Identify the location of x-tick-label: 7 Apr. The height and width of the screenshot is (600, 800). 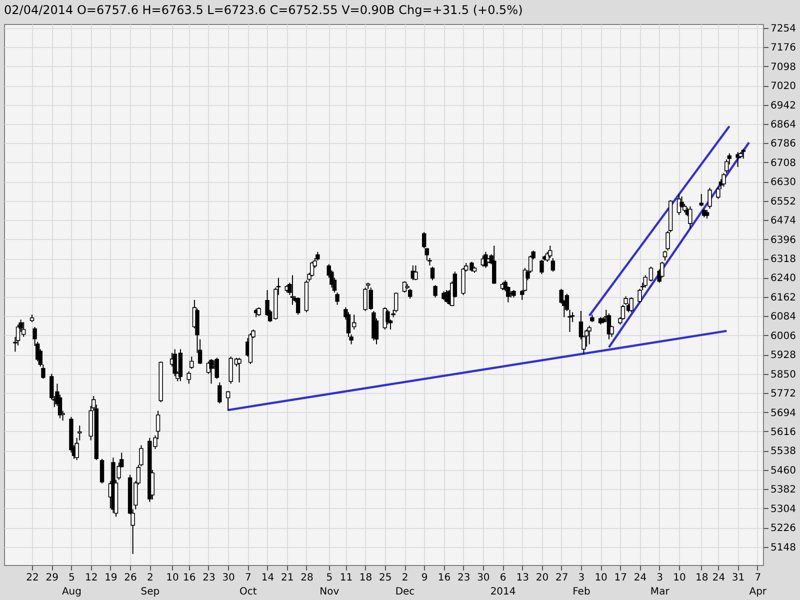
(758, 585).